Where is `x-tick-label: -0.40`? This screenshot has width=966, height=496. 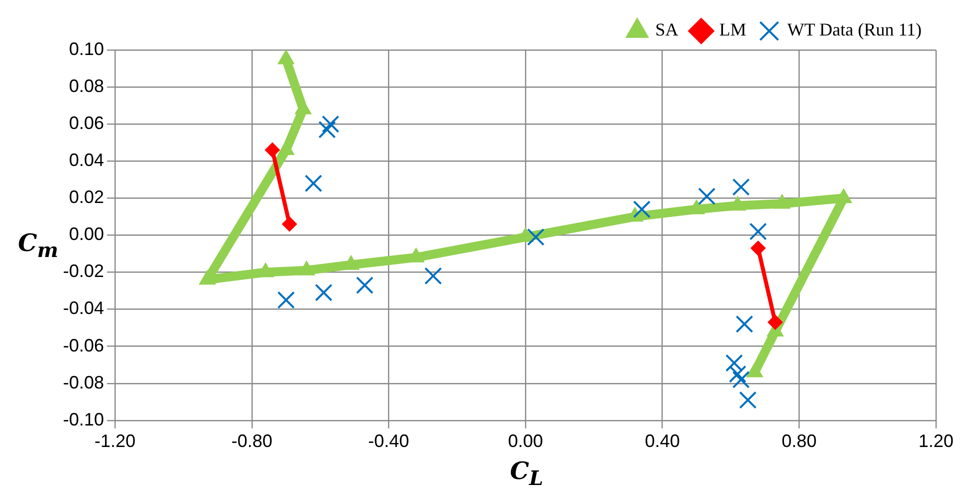 x-tick-label: -0.40 is located at coordinates (389, 441).